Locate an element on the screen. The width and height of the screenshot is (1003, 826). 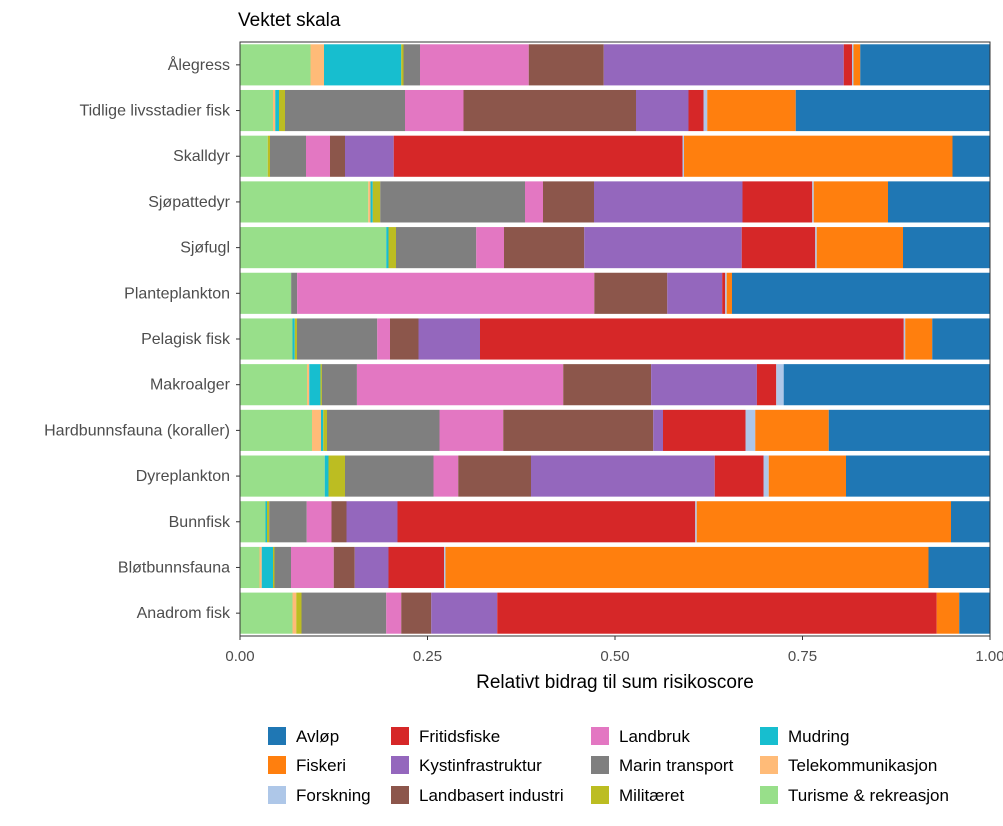
y-tick-label: Planteplankton is located at coordinates (177, 293).